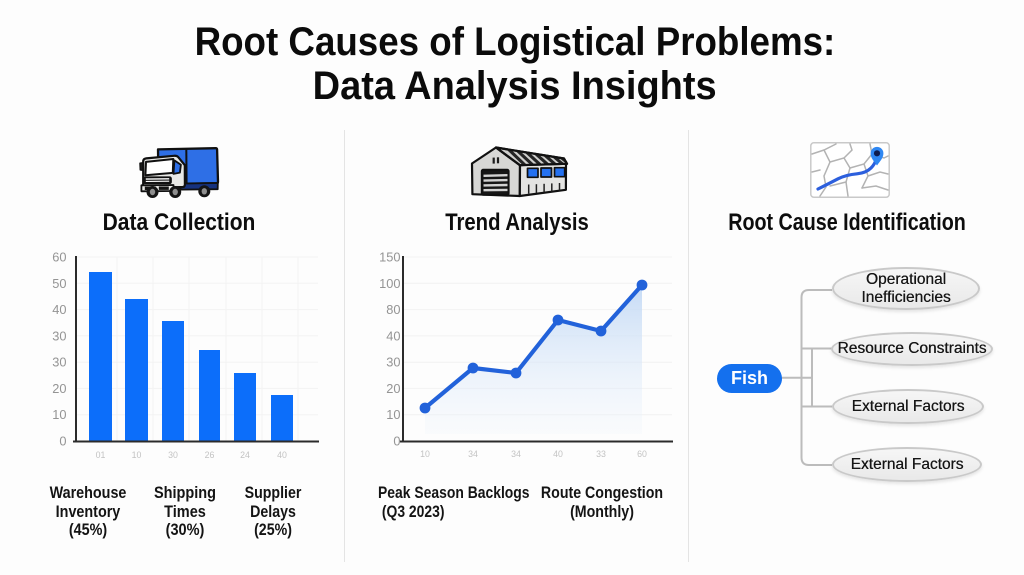  What do you see at coordinates (245, 455) in the screenshot?
I see `svg-text: 24` at bounding box center [245, 455].